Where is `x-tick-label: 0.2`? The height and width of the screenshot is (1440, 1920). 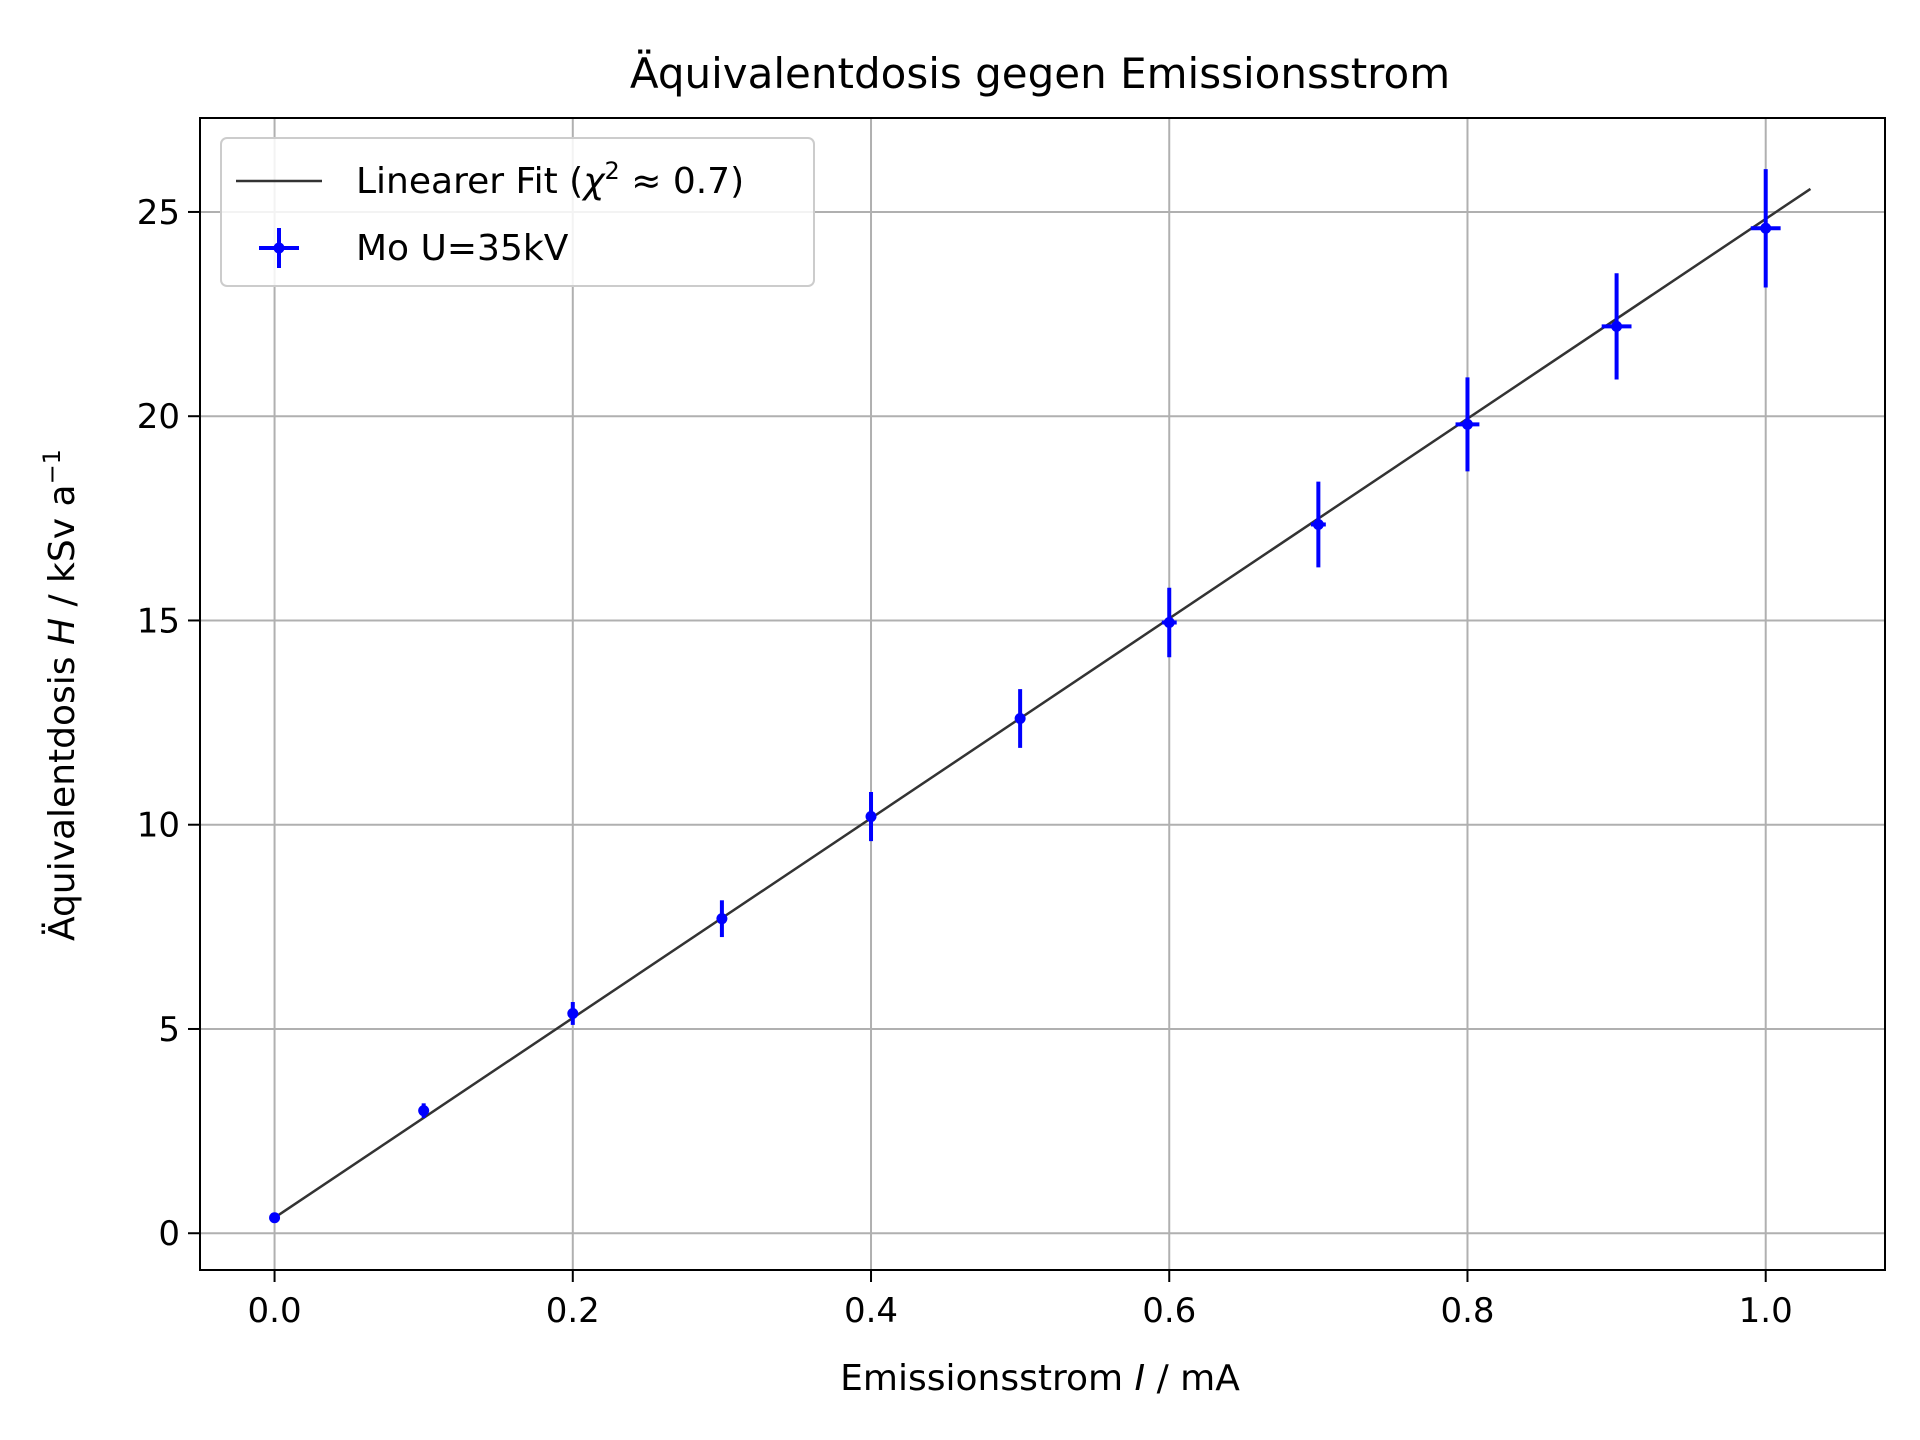 x-tick-label: 0.2 is located at coordinates (573, 1311).